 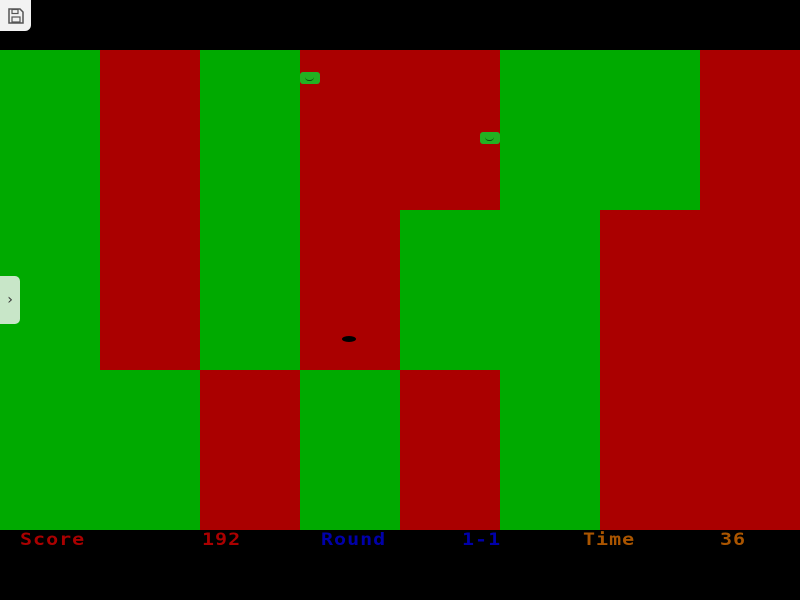 I want to click on floppy-disk-icon, so click(x=15, y=15).